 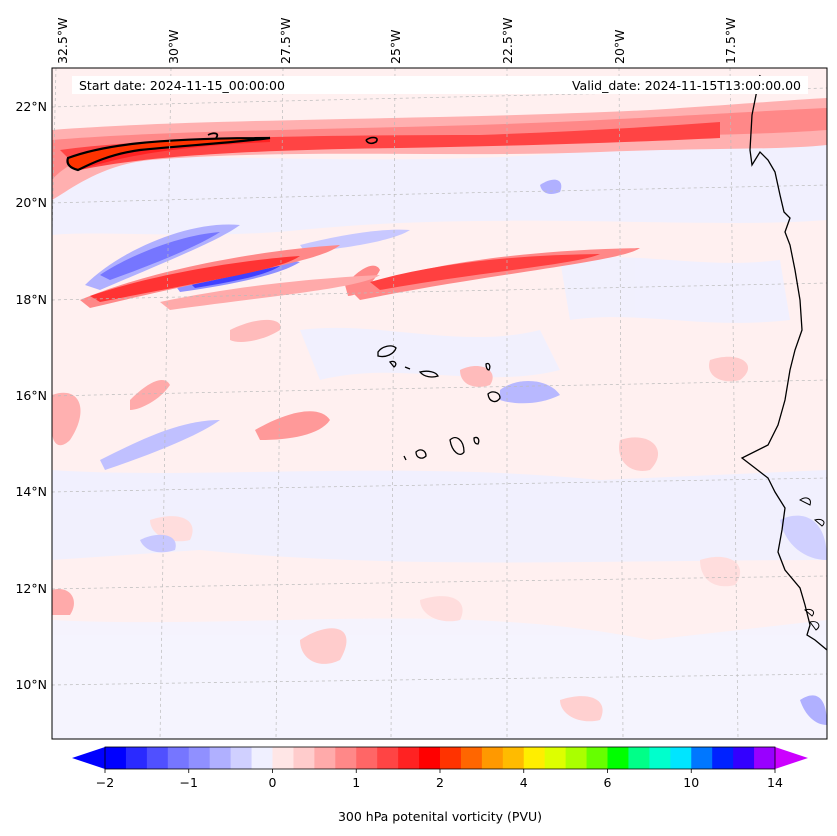 What do you see at coordinates (105, 782) in the screenshot?
I see `colorbar-tick-label: −2` at bounding box center [105, 782].